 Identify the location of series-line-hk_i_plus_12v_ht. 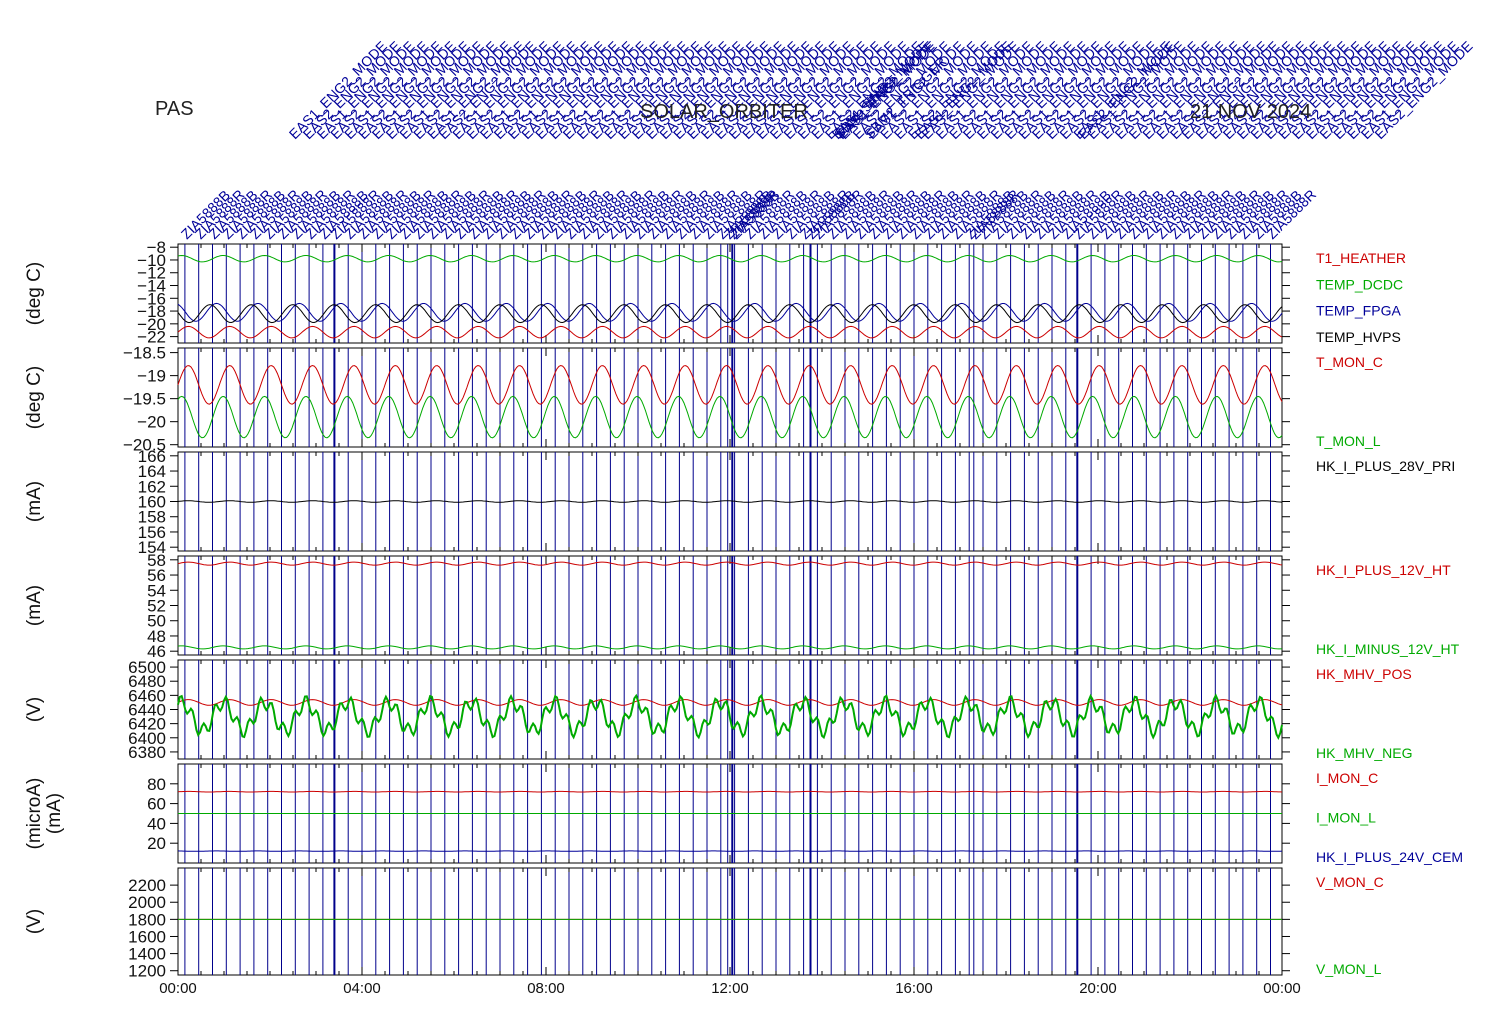
(730, 563).